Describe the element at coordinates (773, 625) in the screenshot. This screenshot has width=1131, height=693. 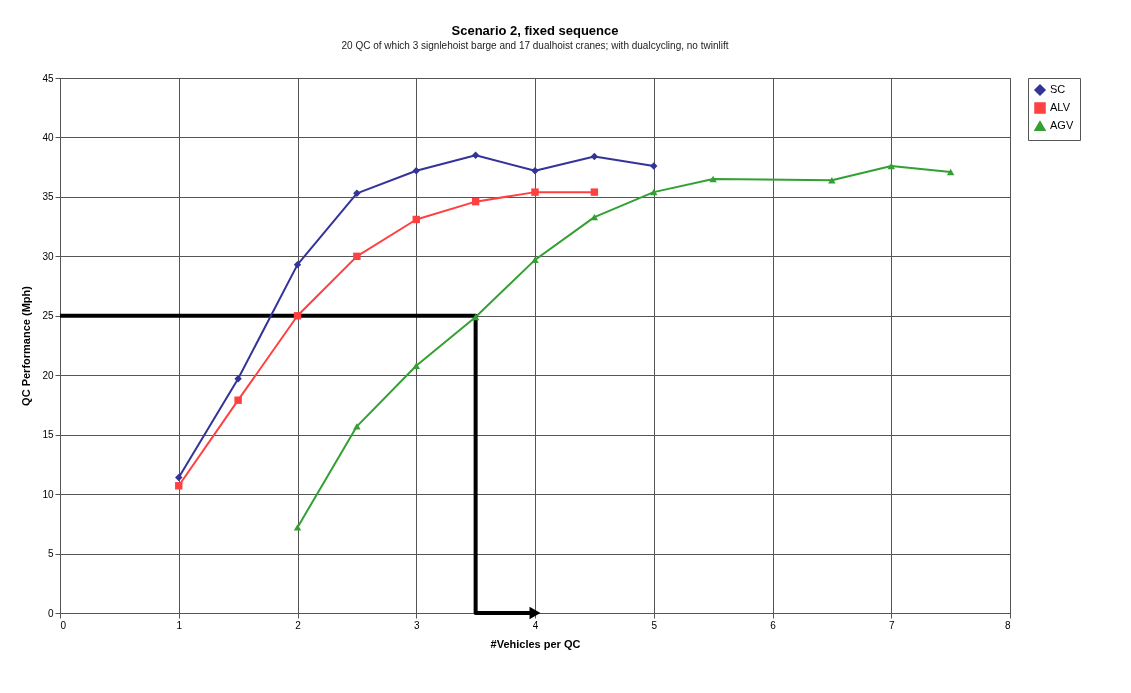
I see `x-tick-label: 6` at that location.